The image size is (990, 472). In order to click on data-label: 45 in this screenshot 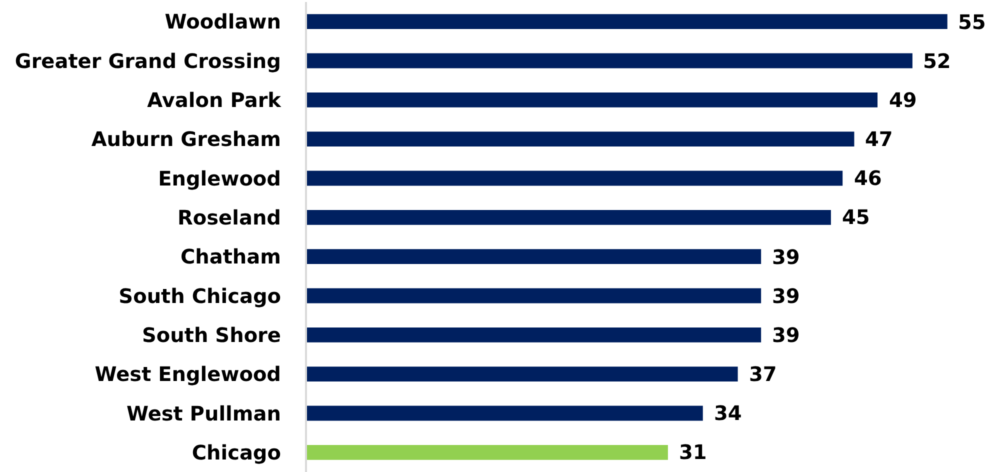, I will do `click(856, 217)`.